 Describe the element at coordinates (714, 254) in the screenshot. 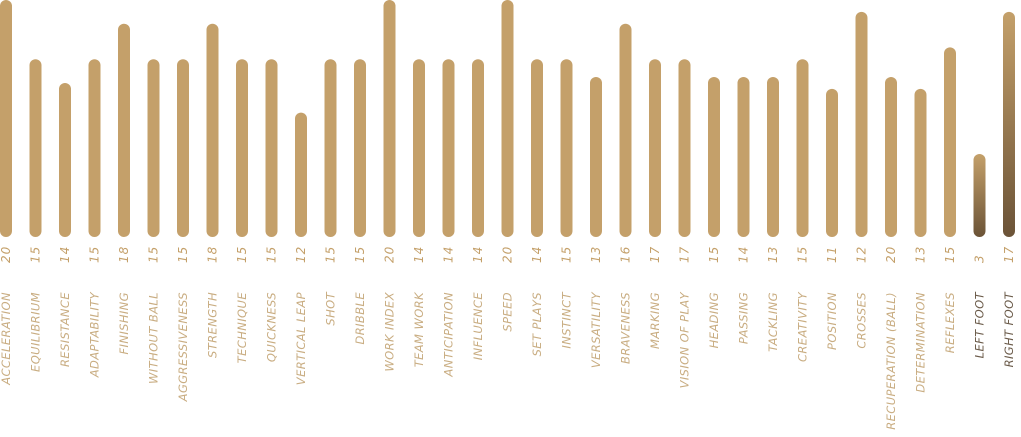

I see `value-label-heading: 15` at that location.